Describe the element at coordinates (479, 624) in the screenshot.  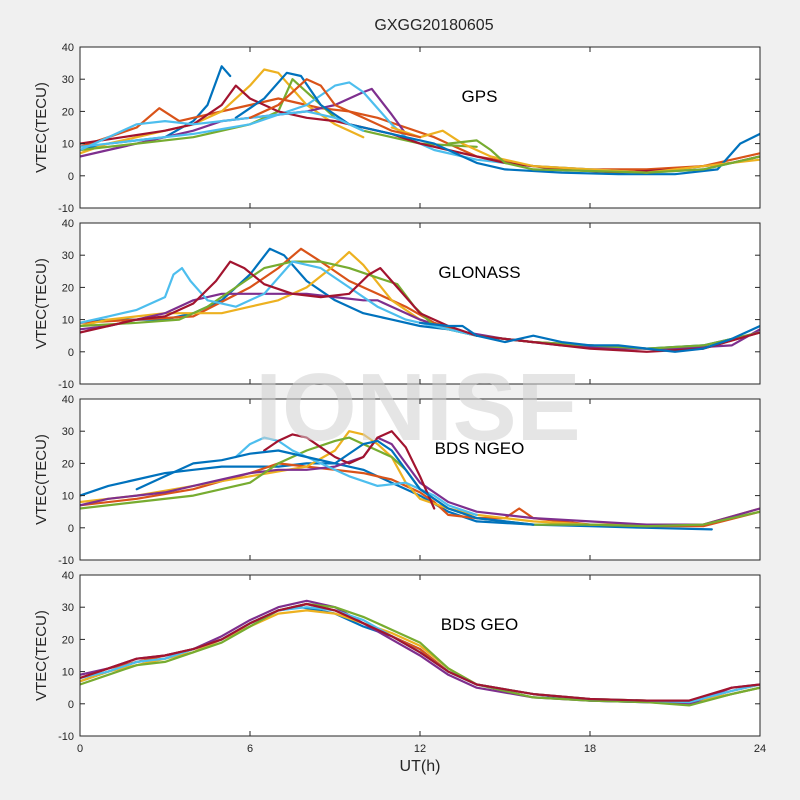
I see `panel-label: BDS GEO` at that location.